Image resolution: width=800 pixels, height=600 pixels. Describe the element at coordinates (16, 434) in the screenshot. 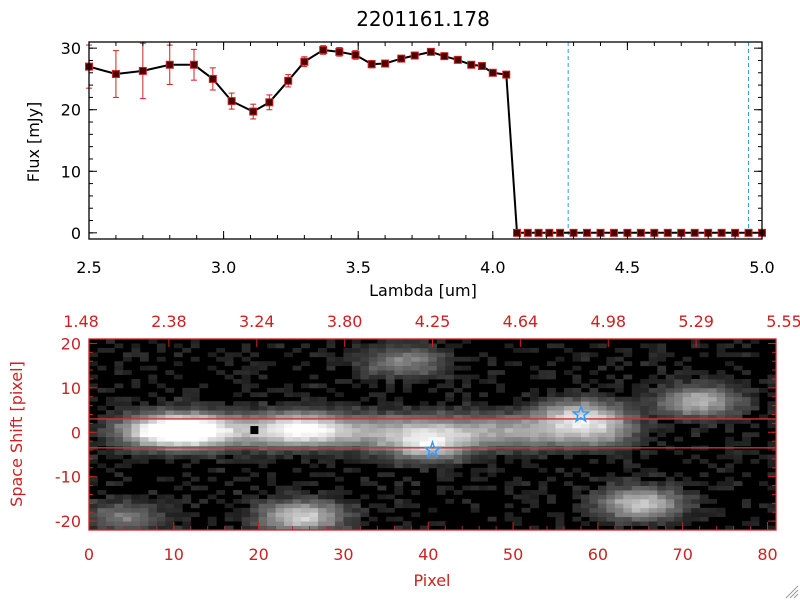

I see `image-y-label: Space Shift [pixel]` at that location.